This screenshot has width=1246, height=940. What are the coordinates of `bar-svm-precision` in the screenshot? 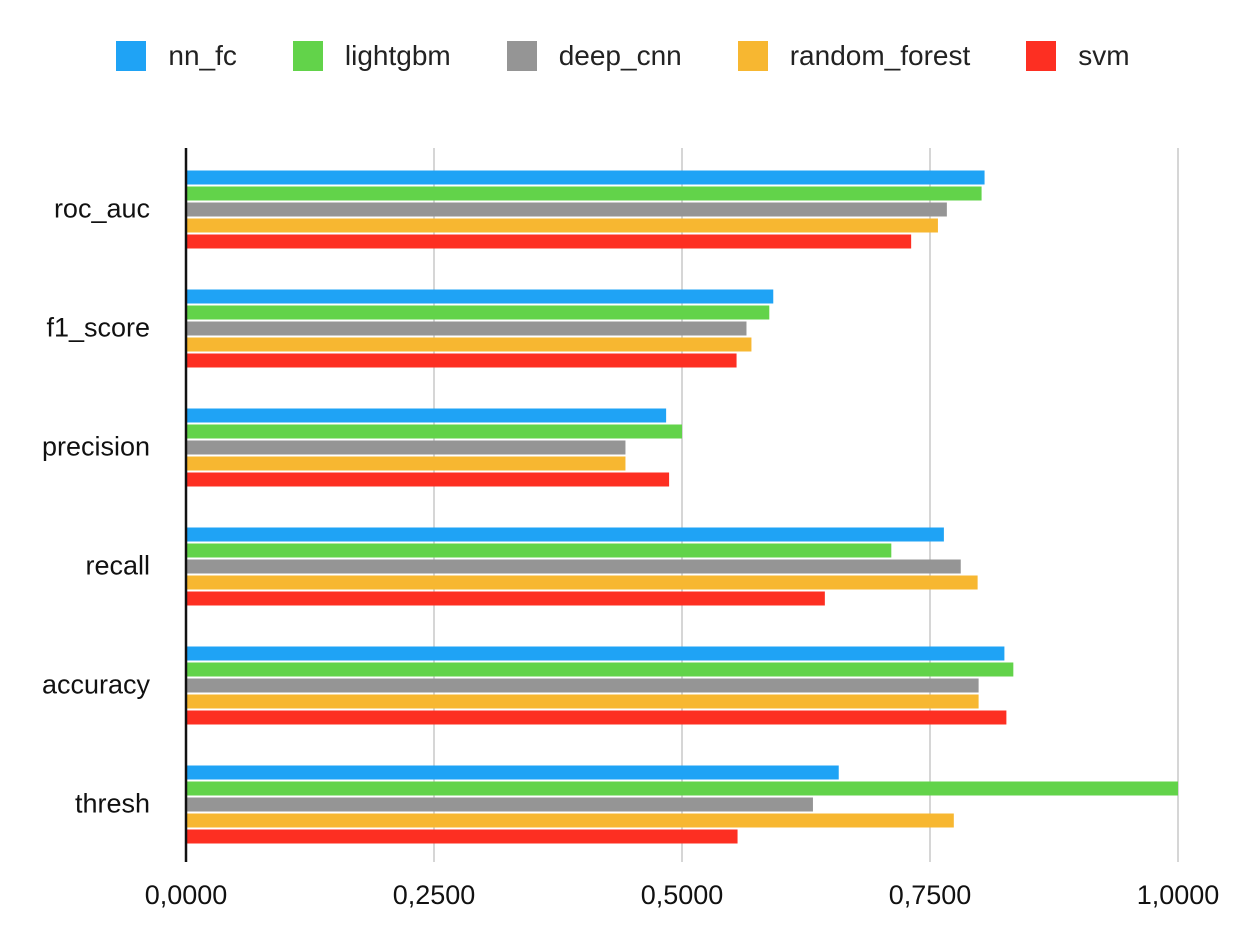 It's located at (428, 479).